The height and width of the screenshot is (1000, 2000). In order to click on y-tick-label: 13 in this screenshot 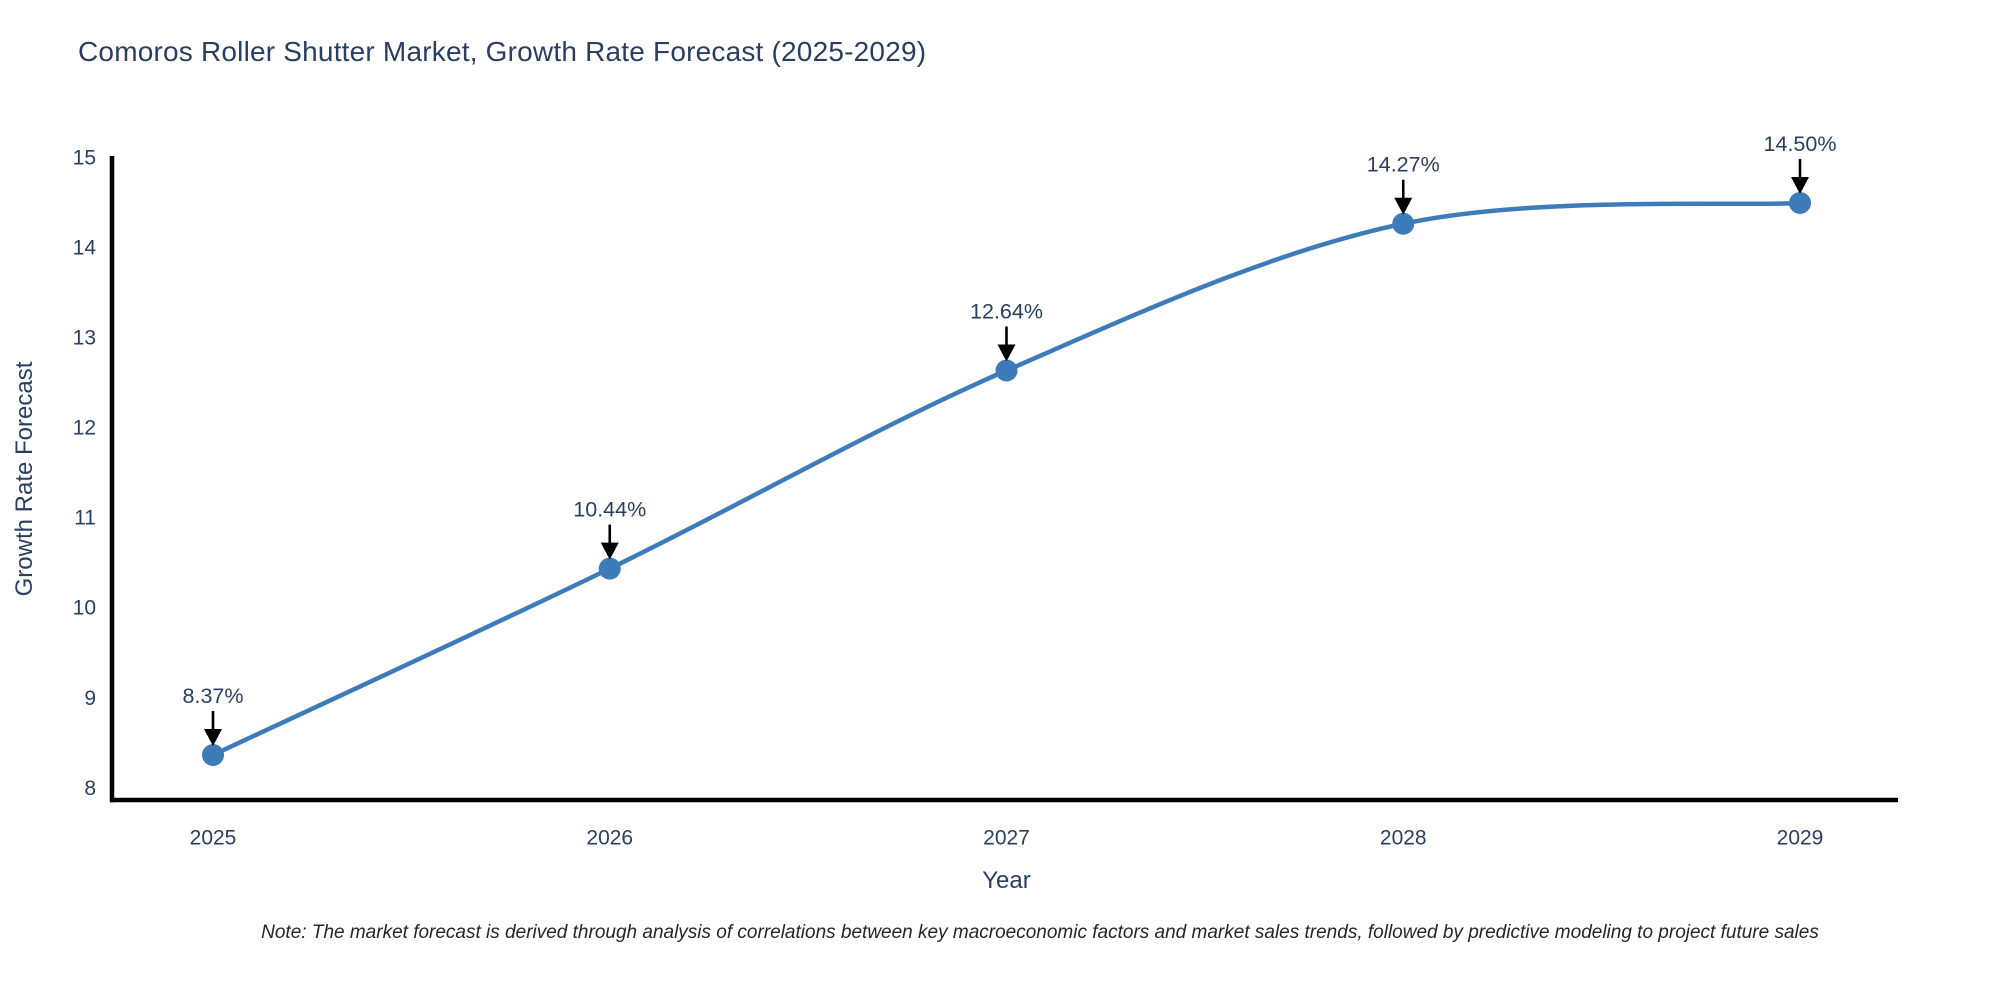, I will do `click(84, 338)`.